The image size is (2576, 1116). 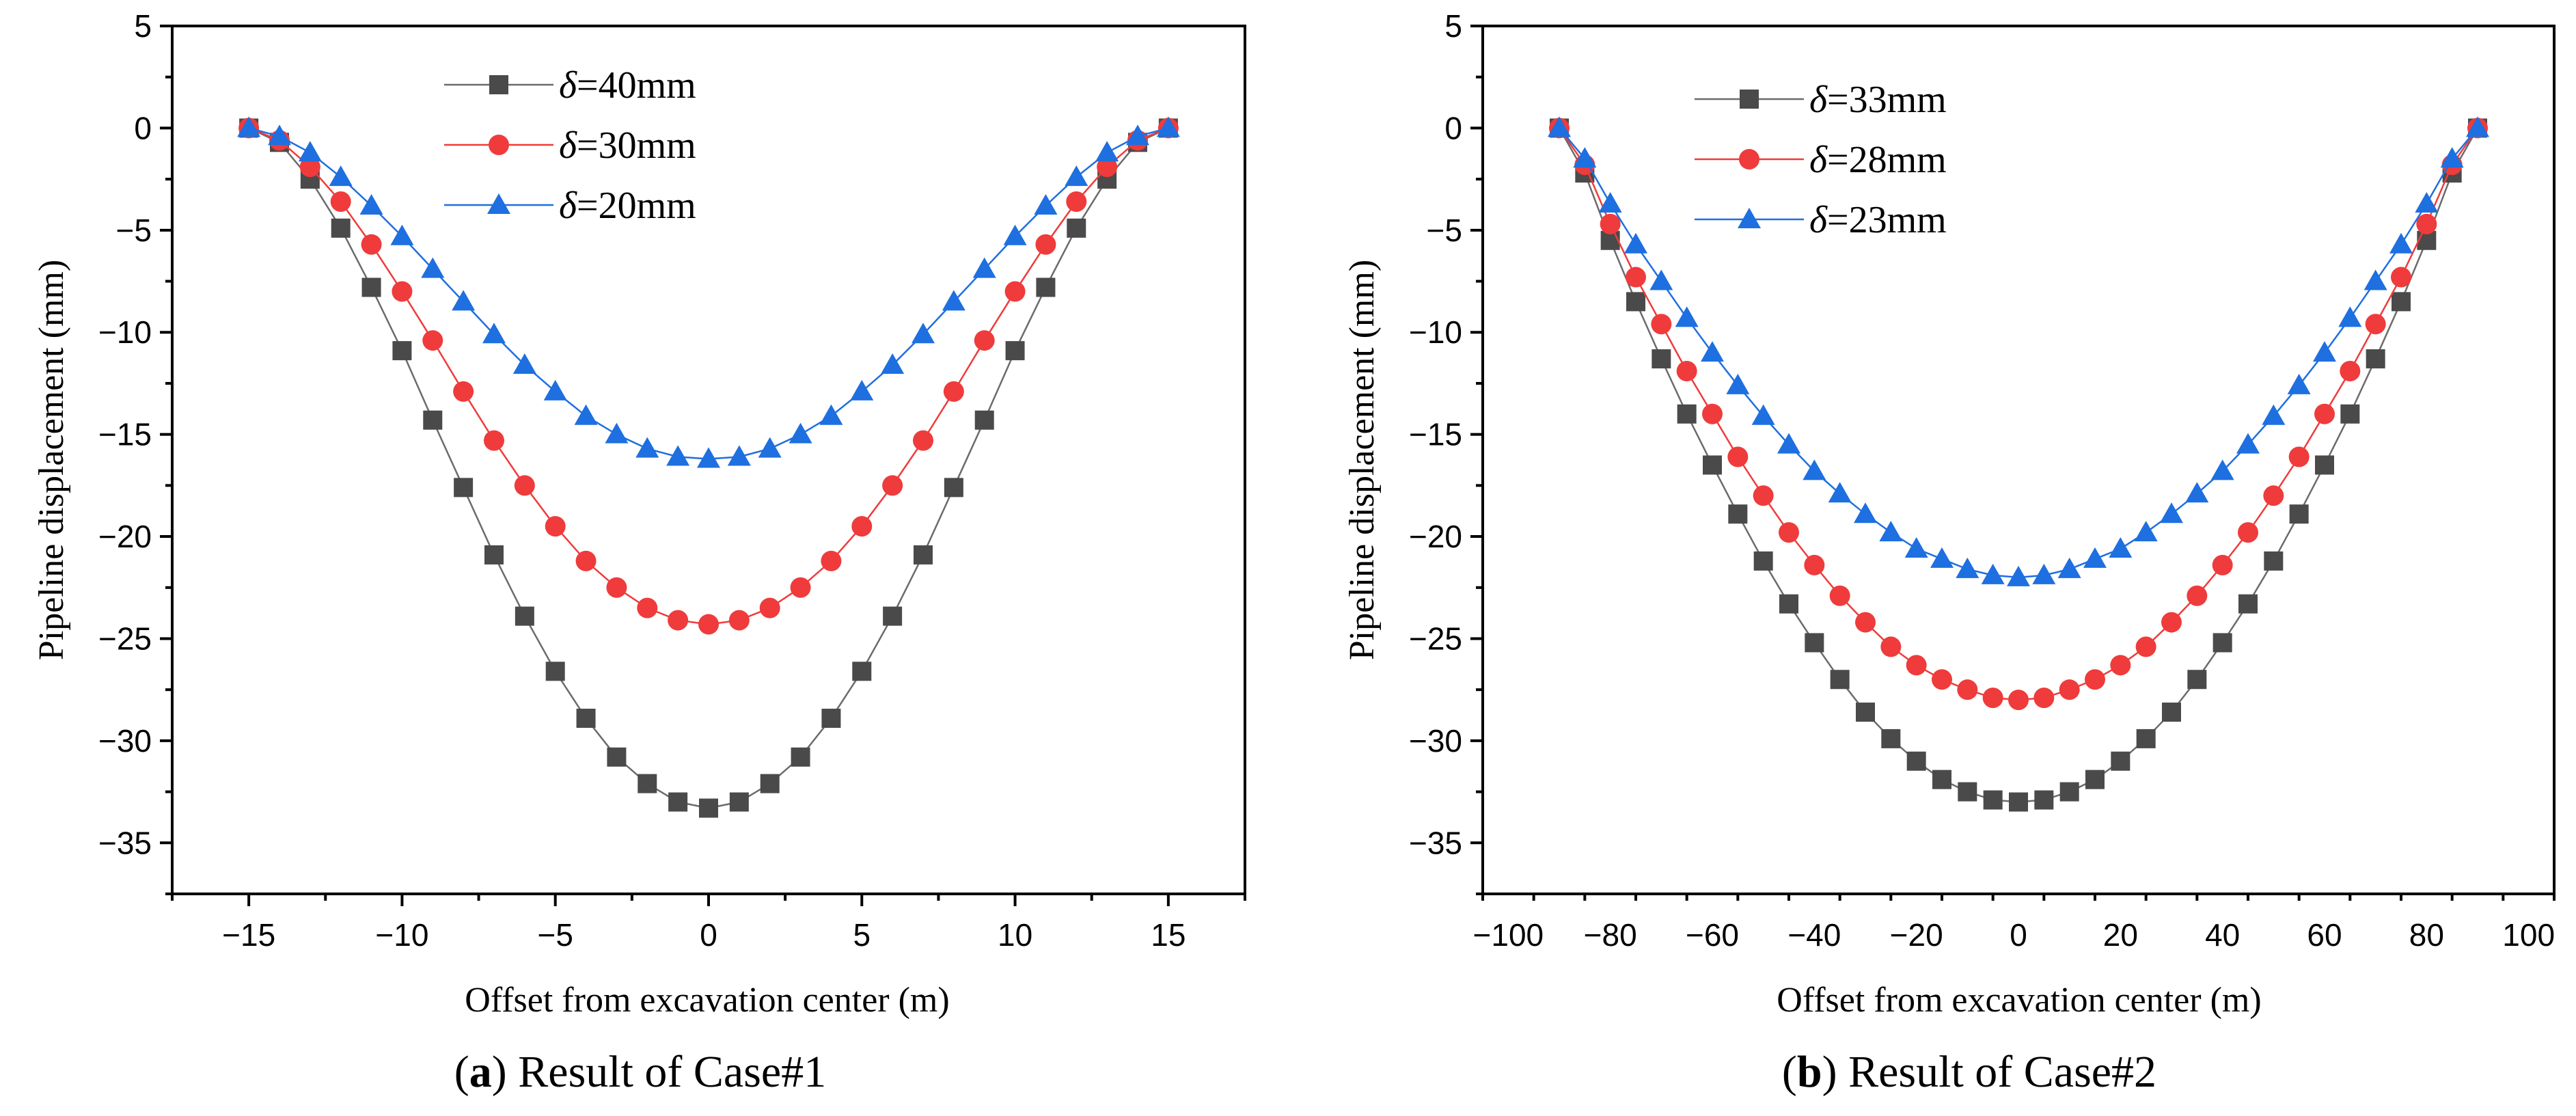 I want to click on legend-value: =23mm, so click(x=1887, y=220).